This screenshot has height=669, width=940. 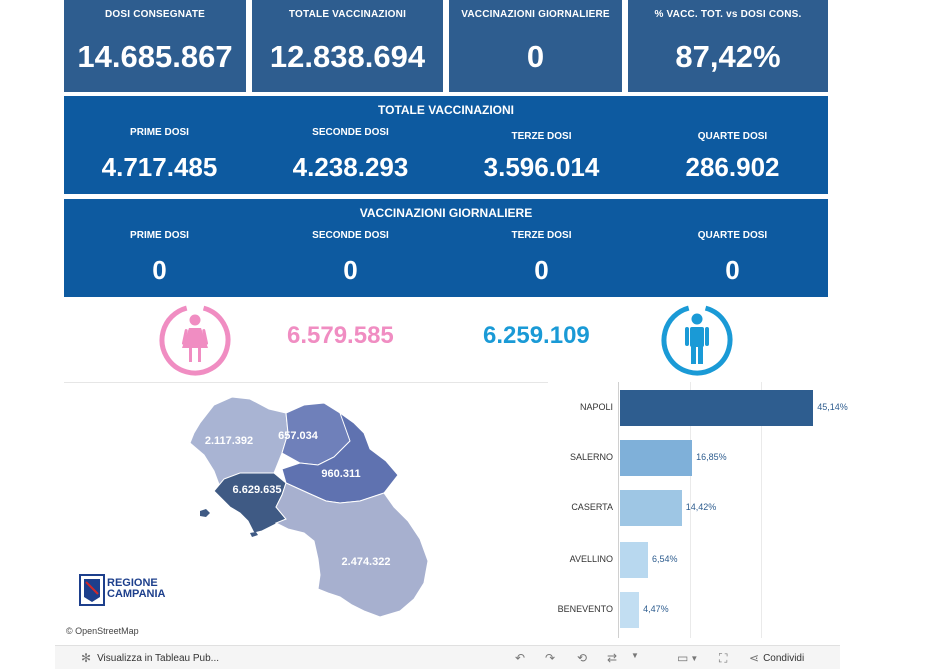 I want to click on kpi-percentuale-vaccinazioni: % VACC. TOT. vs DOSI CONS. 87,42%, so click(x=728, y=46).